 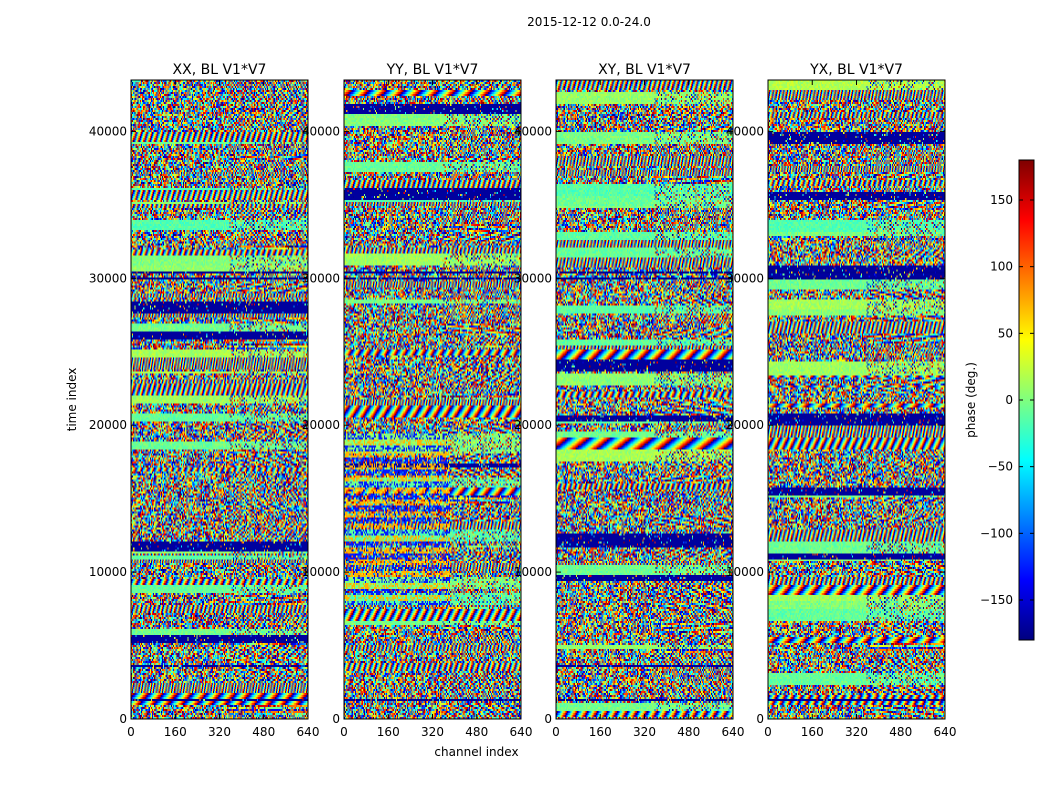 What do you see at coordinates (644, 70) in the screenshot?
I see `panel-title: XY, BL V1*V7` at bounding box center [644, 70].